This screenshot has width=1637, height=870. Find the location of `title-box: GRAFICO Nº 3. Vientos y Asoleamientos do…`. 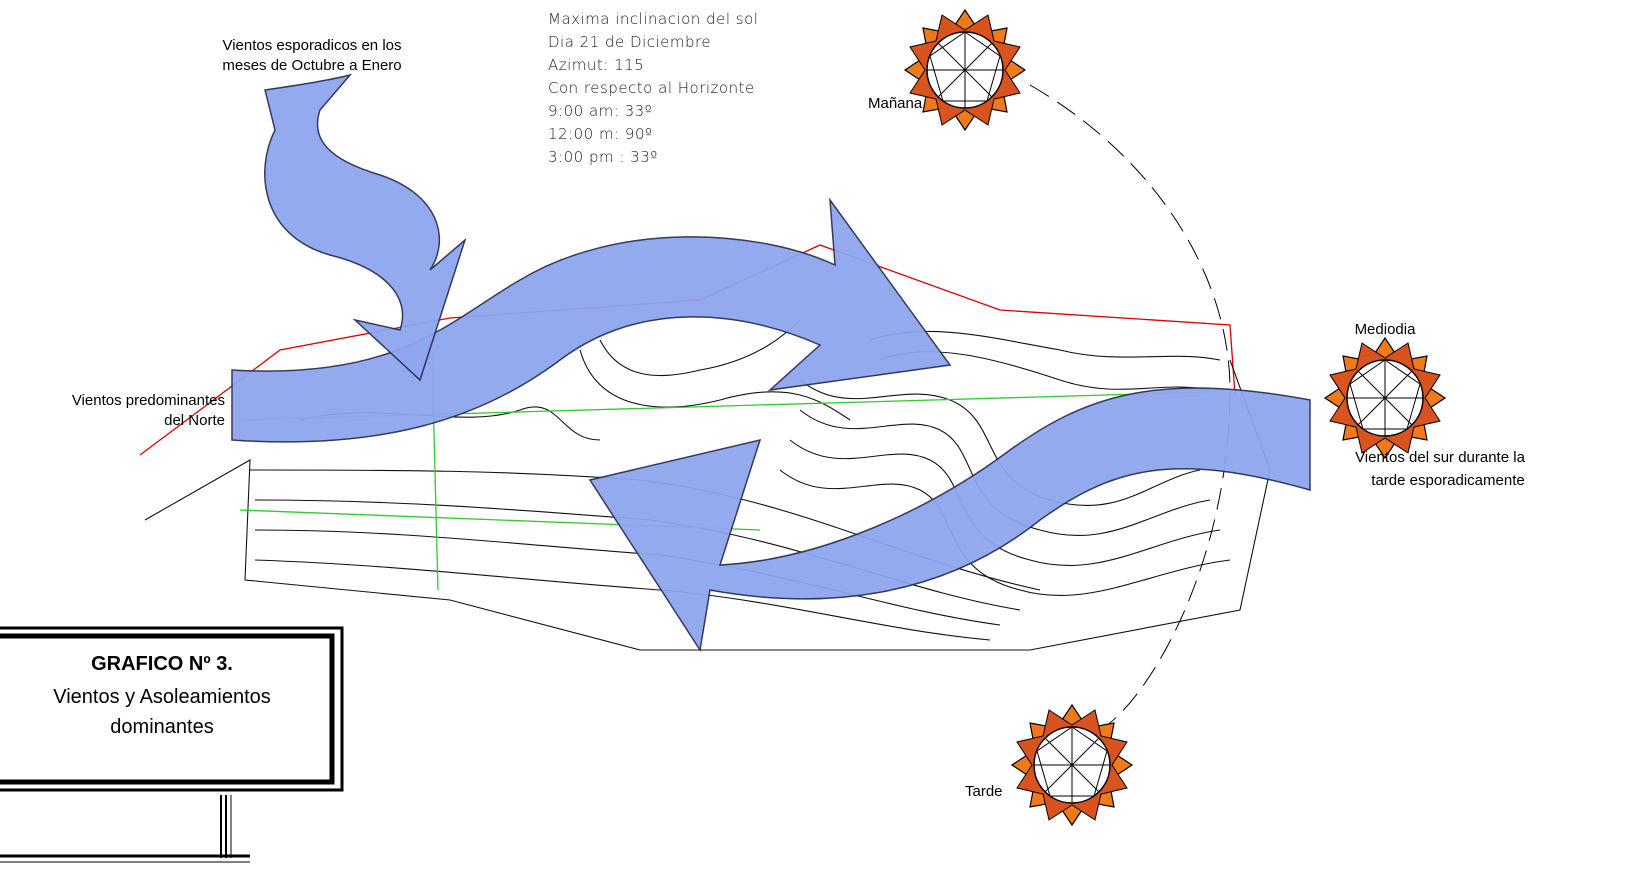

title-box: GRAFICO Nº 3. Vientos y Asoleamientos do… is located at coordinates (172, 744).